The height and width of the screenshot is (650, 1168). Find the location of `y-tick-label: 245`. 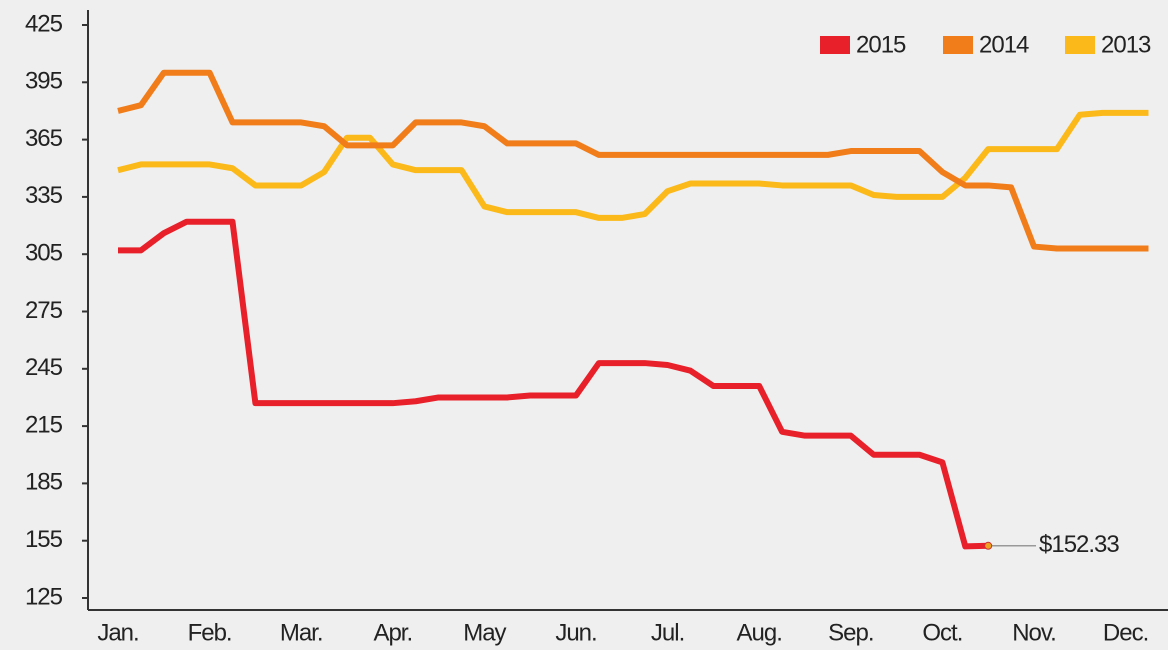

y-tick-label: 245 is located at coordinates (44, 367).